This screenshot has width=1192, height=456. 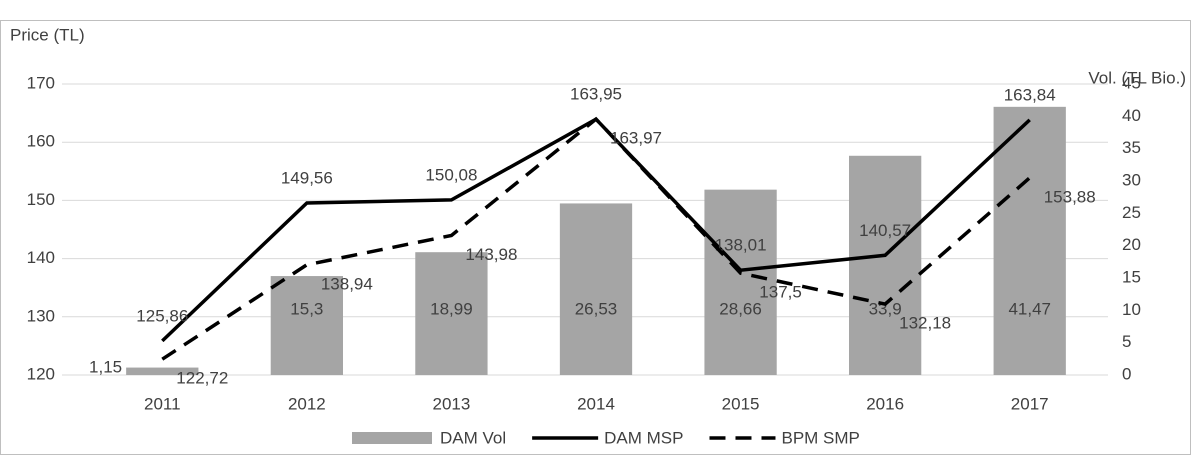 What do you see at coordinates (202, 378) in the screenshot?
I see `line-value-label: 122,72` at bounding box center [202, 378].